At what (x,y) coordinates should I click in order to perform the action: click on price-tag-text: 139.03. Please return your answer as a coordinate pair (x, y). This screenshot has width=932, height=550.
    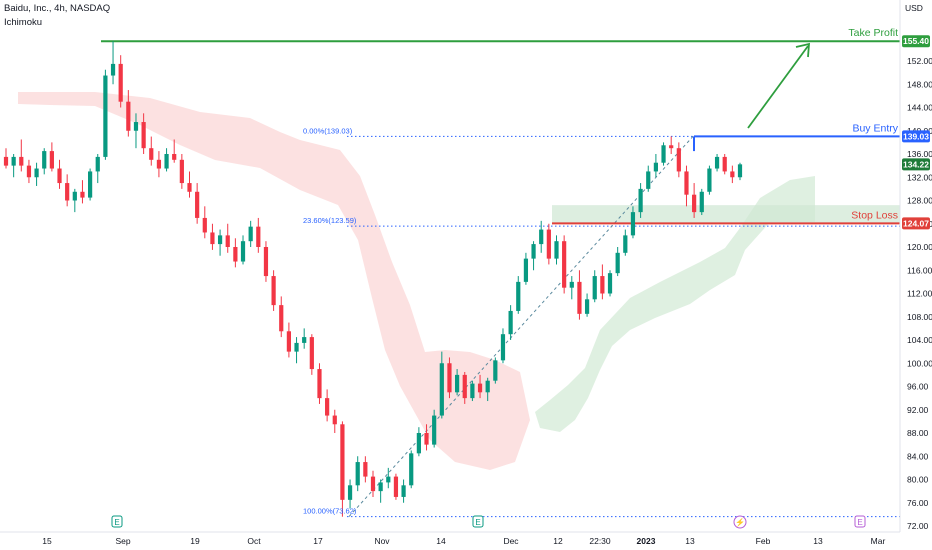
    Looking at the image, I should click on (916, 136).